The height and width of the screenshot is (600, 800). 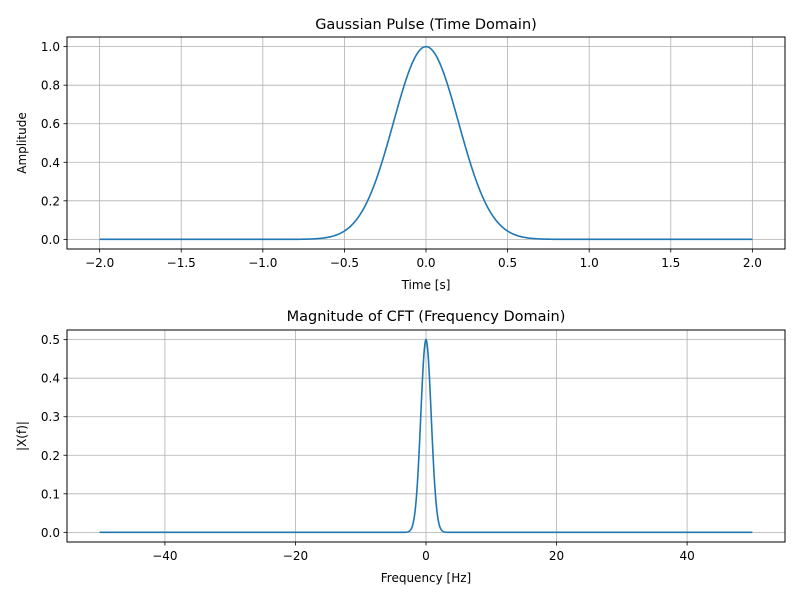 I want to click on y-tick-label: 0.1, so click(x=50, y=494).